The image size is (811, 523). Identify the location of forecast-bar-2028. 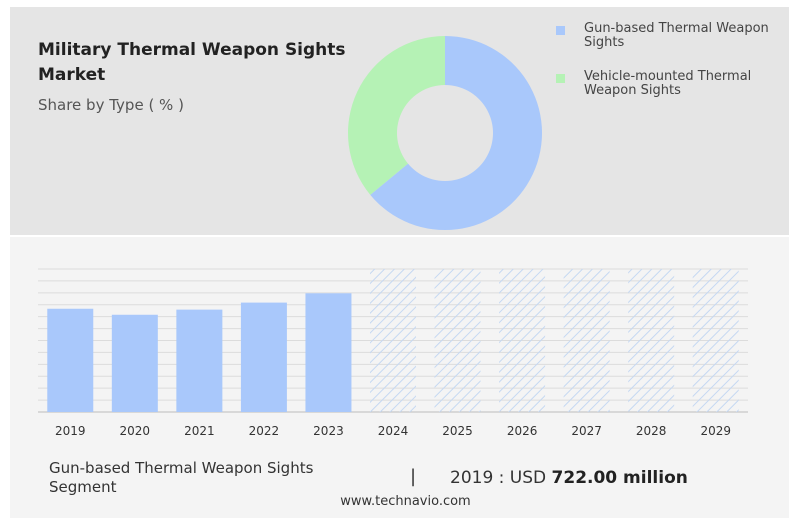
(651, 340).